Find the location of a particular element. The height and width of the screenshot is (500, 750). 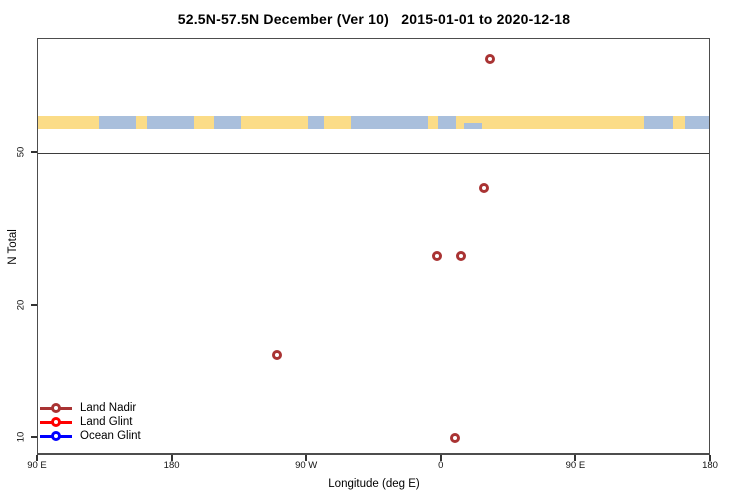

legend-label: Ocean Glint is located at coordinates (110, 436).